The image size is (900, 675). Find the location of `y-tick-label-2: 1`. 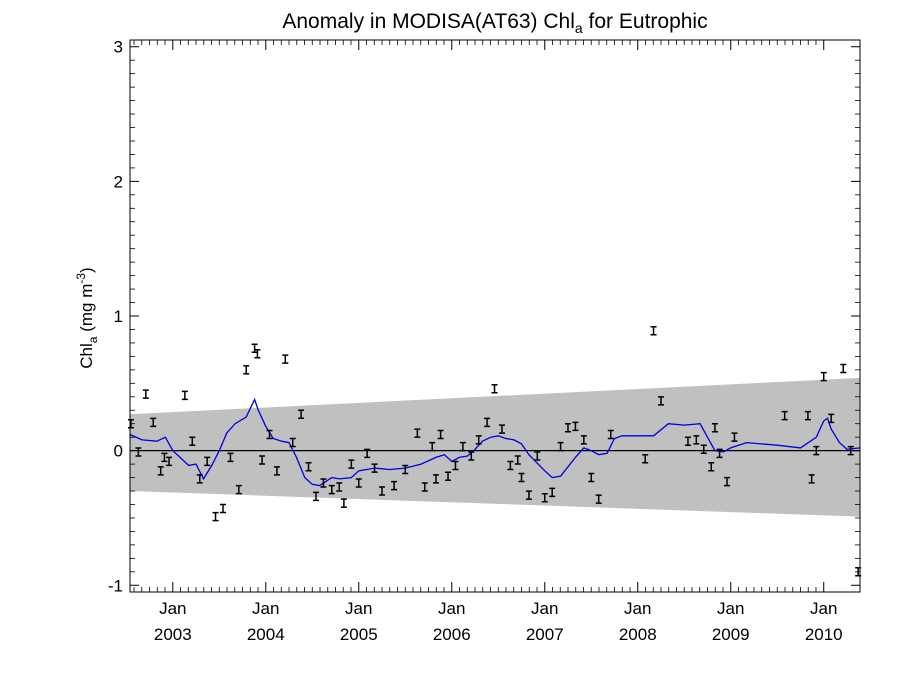

y-tick-label-2: 1 is located at coordinates (118, 316).